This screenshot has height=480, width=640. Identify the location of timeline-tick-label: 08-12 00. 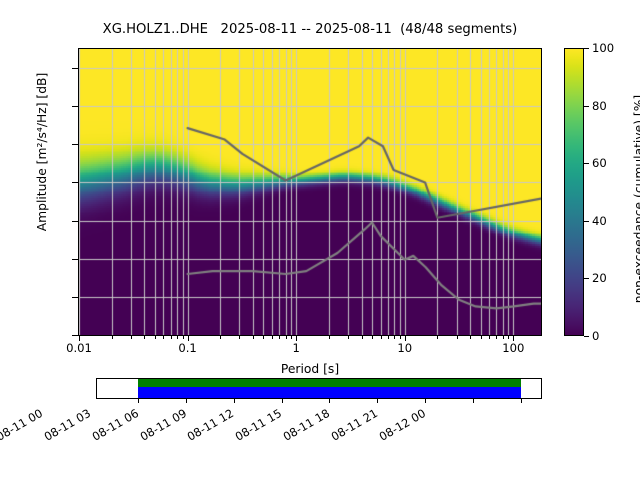
(402, 425).